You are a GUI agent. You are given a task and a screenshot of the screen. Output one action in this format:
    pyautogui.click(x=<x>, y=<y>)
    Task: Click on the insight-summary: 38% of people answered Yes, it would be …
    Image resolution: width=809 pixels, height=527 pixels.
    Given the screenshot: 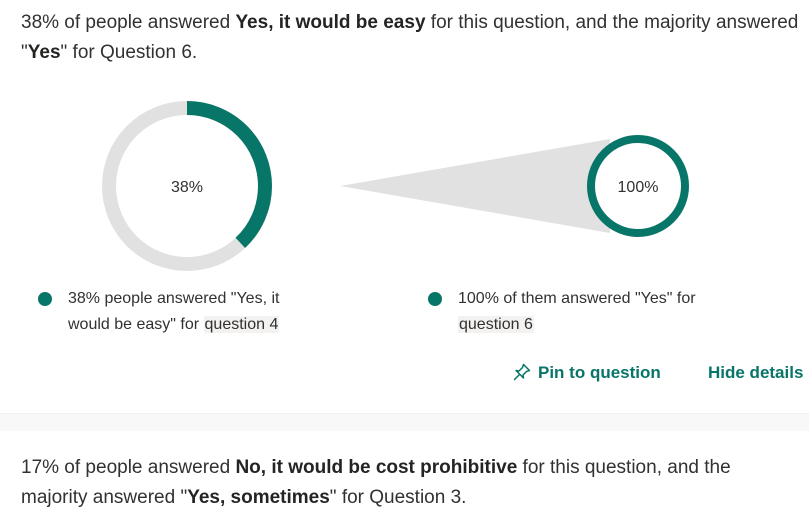 What is the action you would take?
    pyautogui.click(x=411, y=38)
    